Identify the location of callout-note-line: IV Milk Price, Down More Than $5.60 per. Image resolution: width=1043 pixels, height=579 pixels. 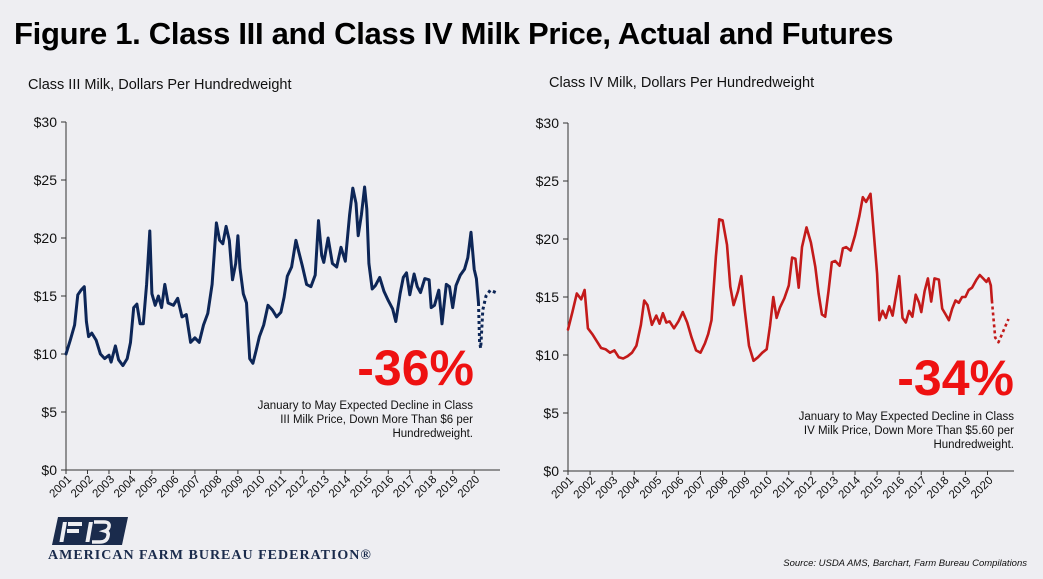
(909, 431).